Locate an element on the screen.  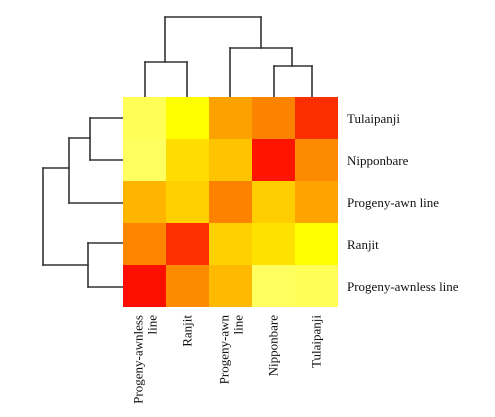
column-label-tulaipanji: Tulaipanji is located at coordinates (316, 341).